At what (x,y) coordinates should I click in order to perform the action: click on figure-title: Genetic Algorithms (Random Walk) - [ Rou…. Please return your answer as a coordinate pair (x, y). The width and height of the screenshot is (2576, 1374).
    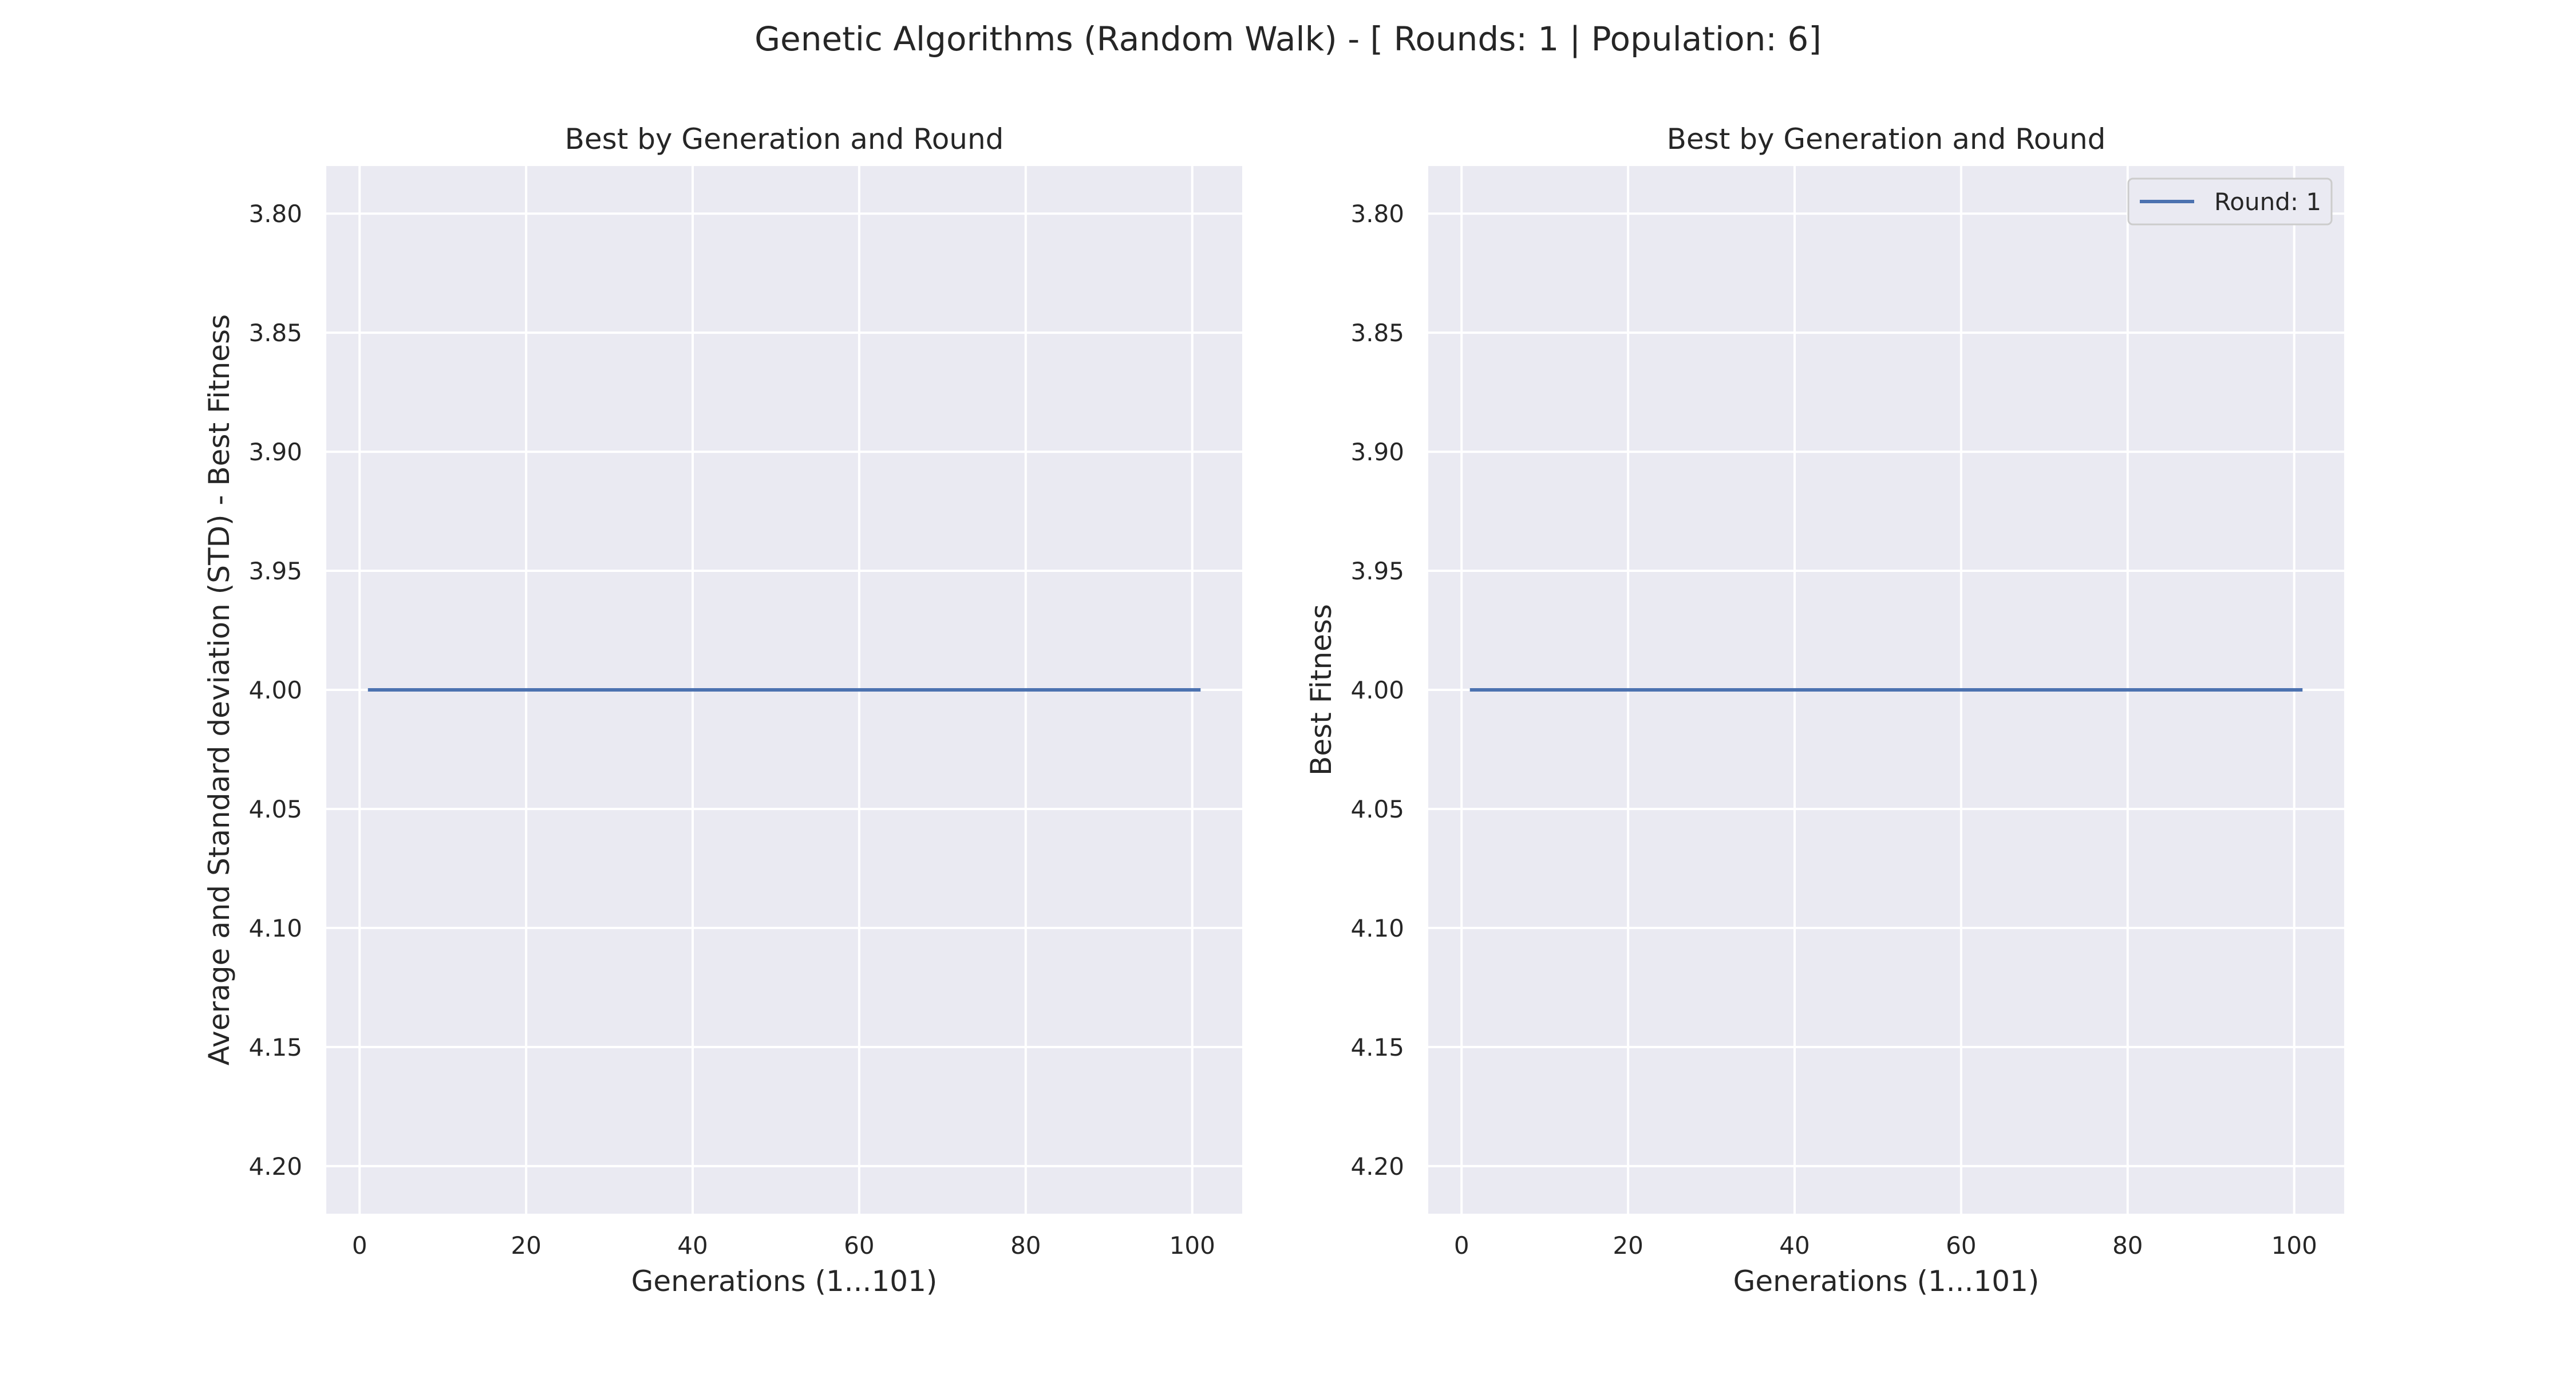
    Looking at the image, I should click on (1288, 38).